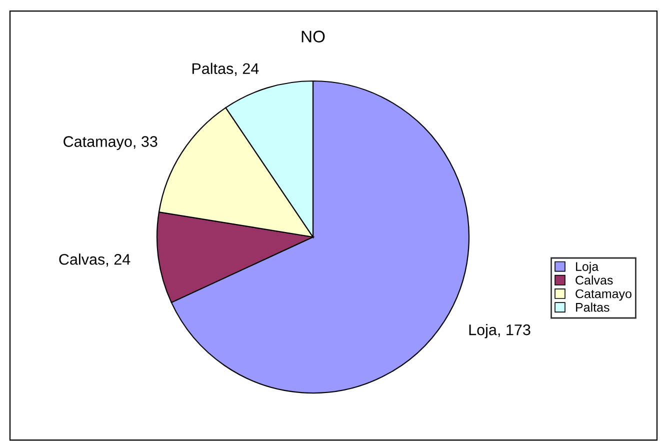  Describe the element at coordinates (514, 331) in the screenshot. I see `data-label: , 173` at that location.